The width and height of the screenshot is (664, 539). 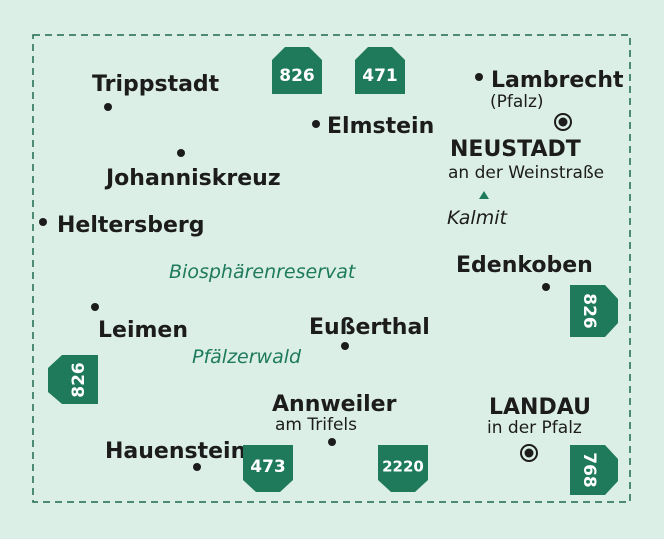 What do you see at coordinates (526, 173) in the screenshot?
I see `place-subtitle: an der Weinstraße` at bounding box center [526, 173].